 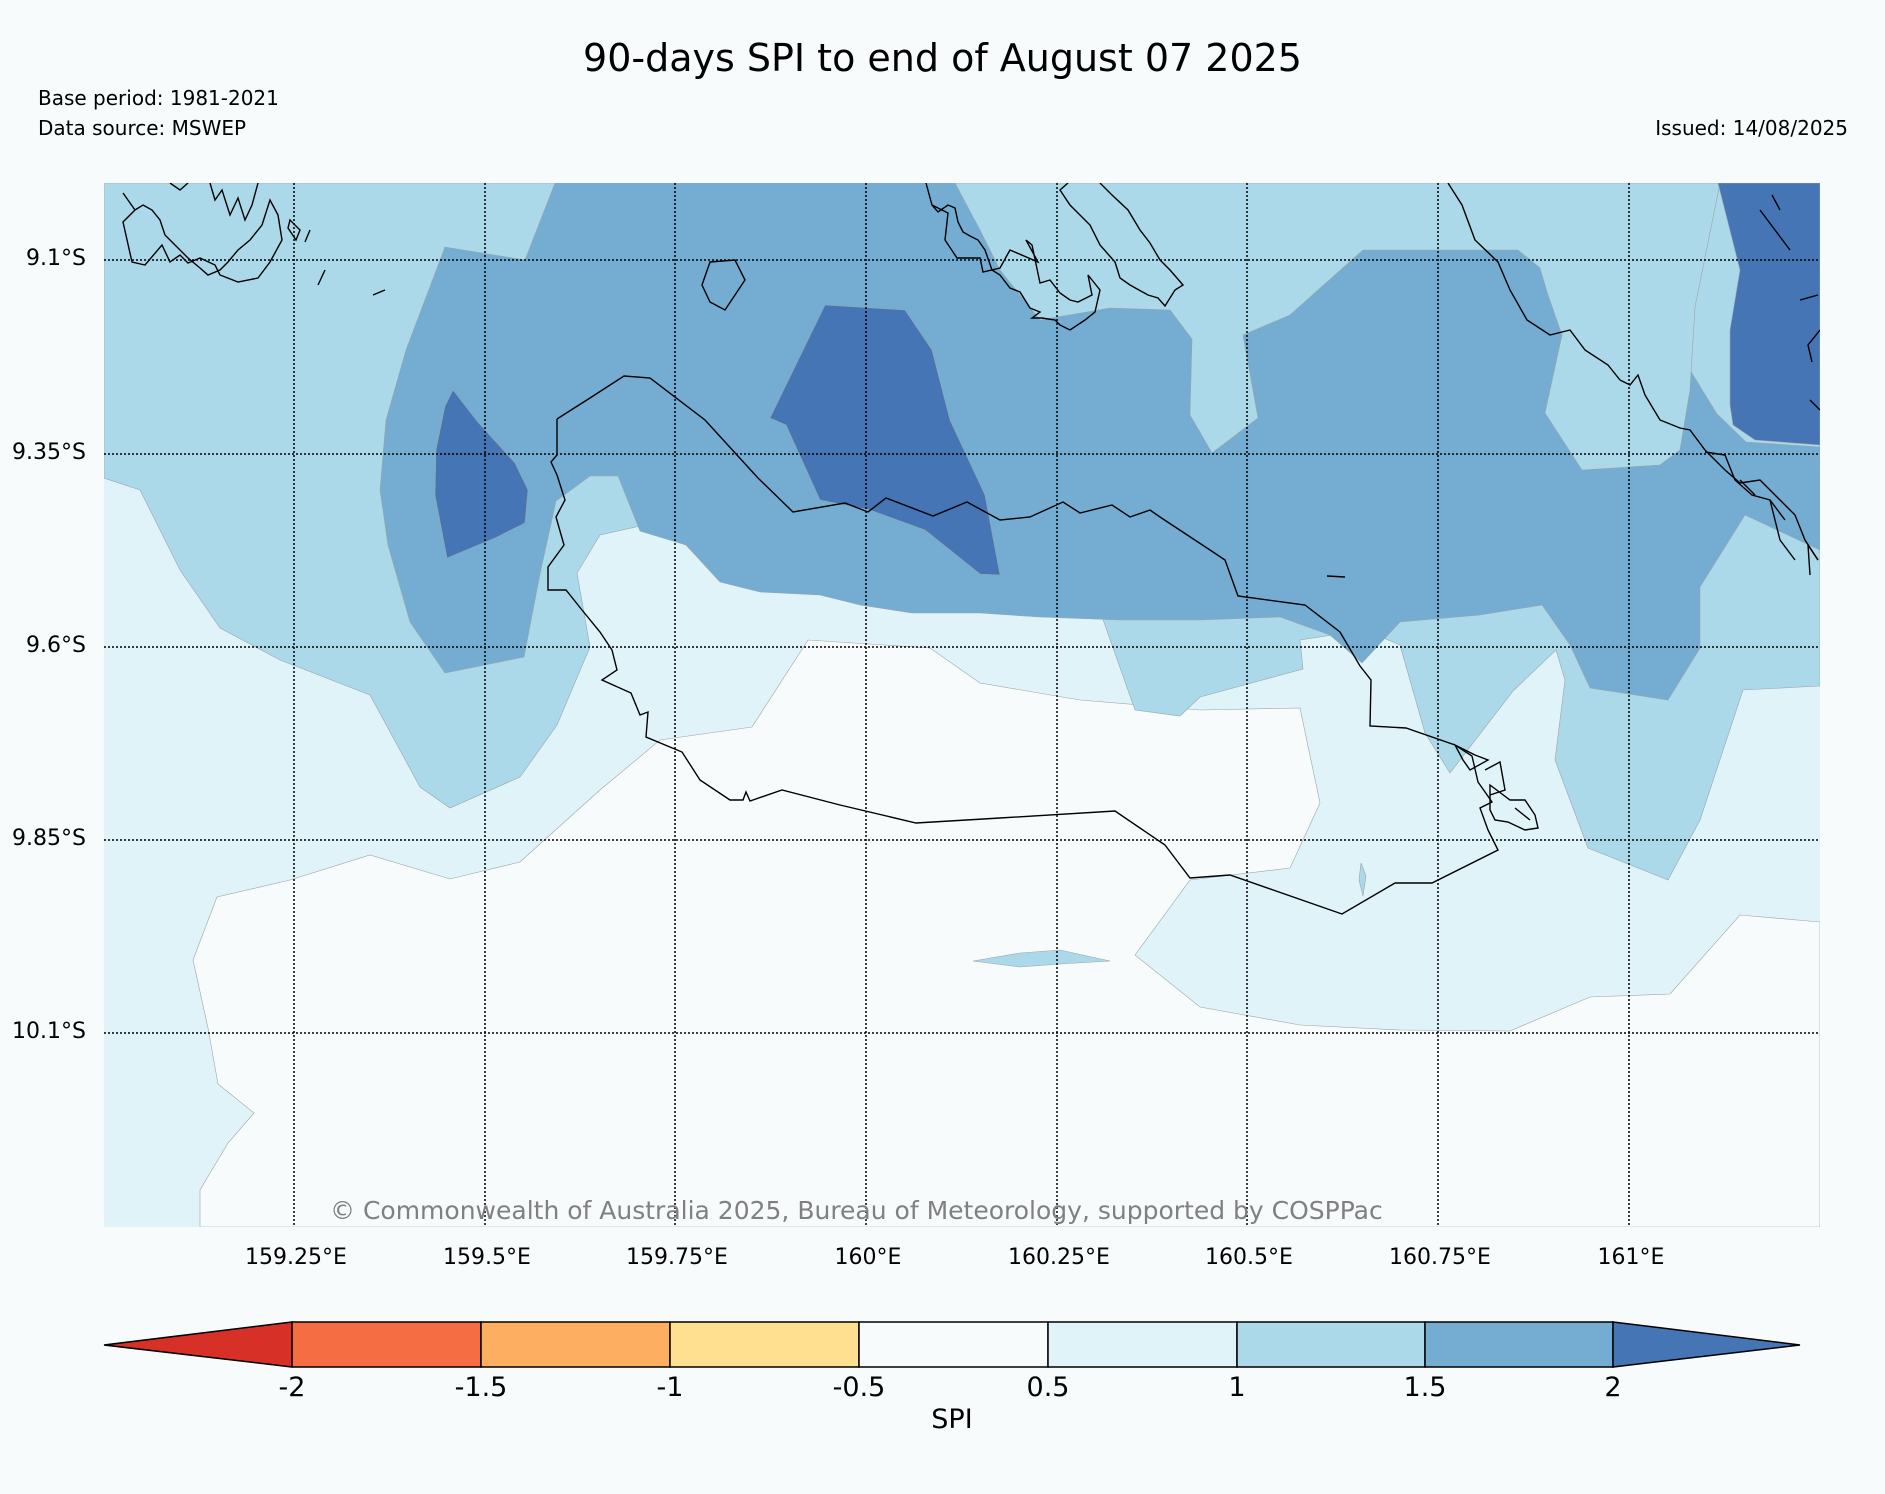 What do you see at coordinates (1336, 576) in the screenshot?
I see `offshore-islet-coastline` at bounding box center [1336, 576].